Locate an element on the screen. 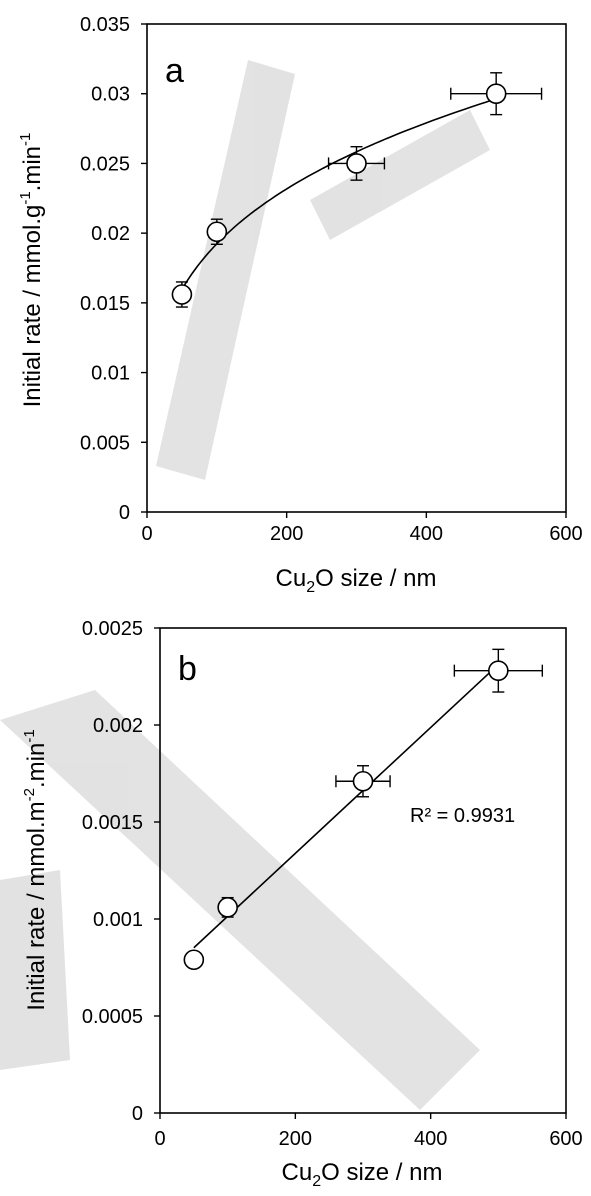 This screenshot has width=591, height=1196. panel-b-y-tick-label: 0.002 is located at coordinates (118, 726).